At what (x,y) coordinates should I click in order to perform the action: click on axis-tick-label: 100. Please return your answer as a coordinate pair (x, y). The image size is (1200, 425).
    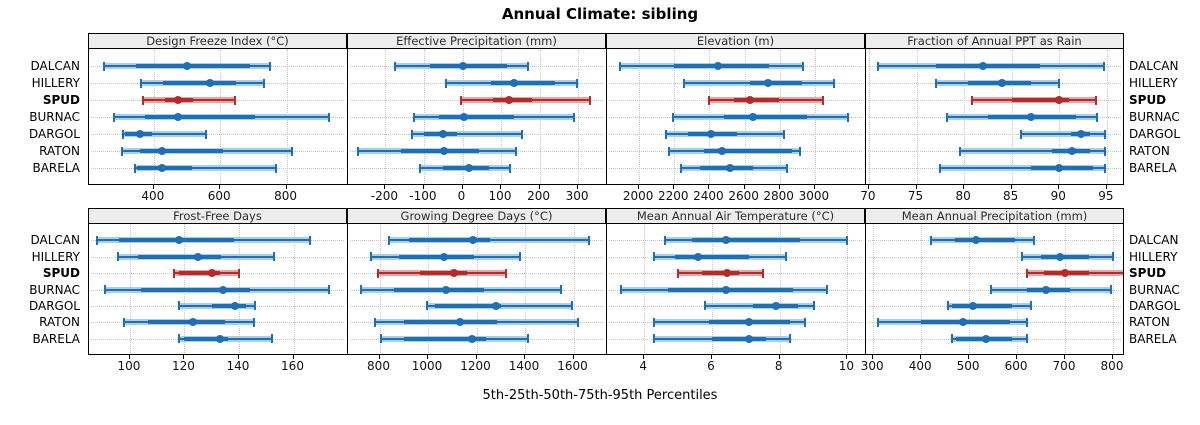
    Looking at the image, I should click on (500, 196).